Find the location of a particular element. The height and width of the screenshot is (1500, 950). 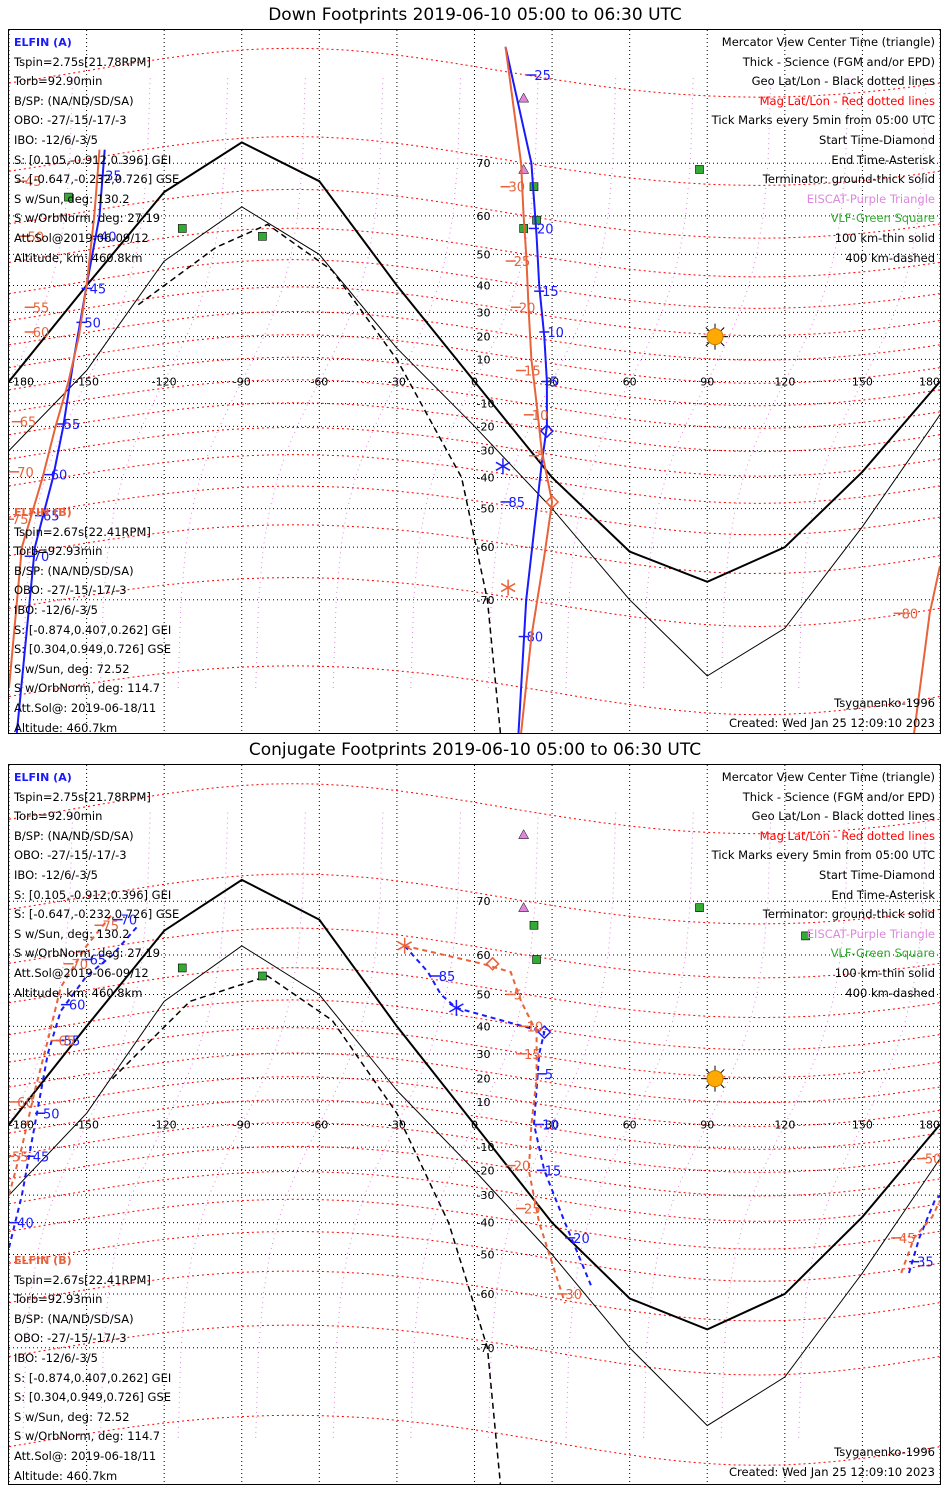

legend-item: Thick - Science (FGM and/or EPD) is located at coordinates (838, 796).